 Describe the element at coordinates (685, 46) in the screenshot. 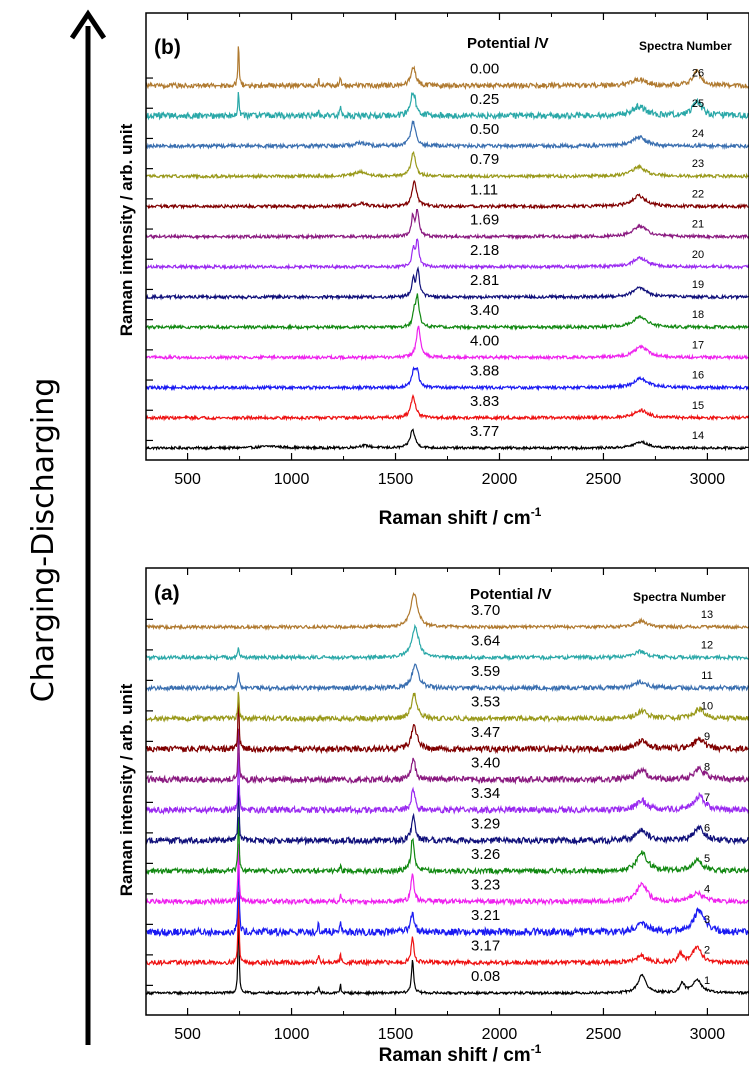

I see `legend-header-number-b: Spectra Number` at that location.